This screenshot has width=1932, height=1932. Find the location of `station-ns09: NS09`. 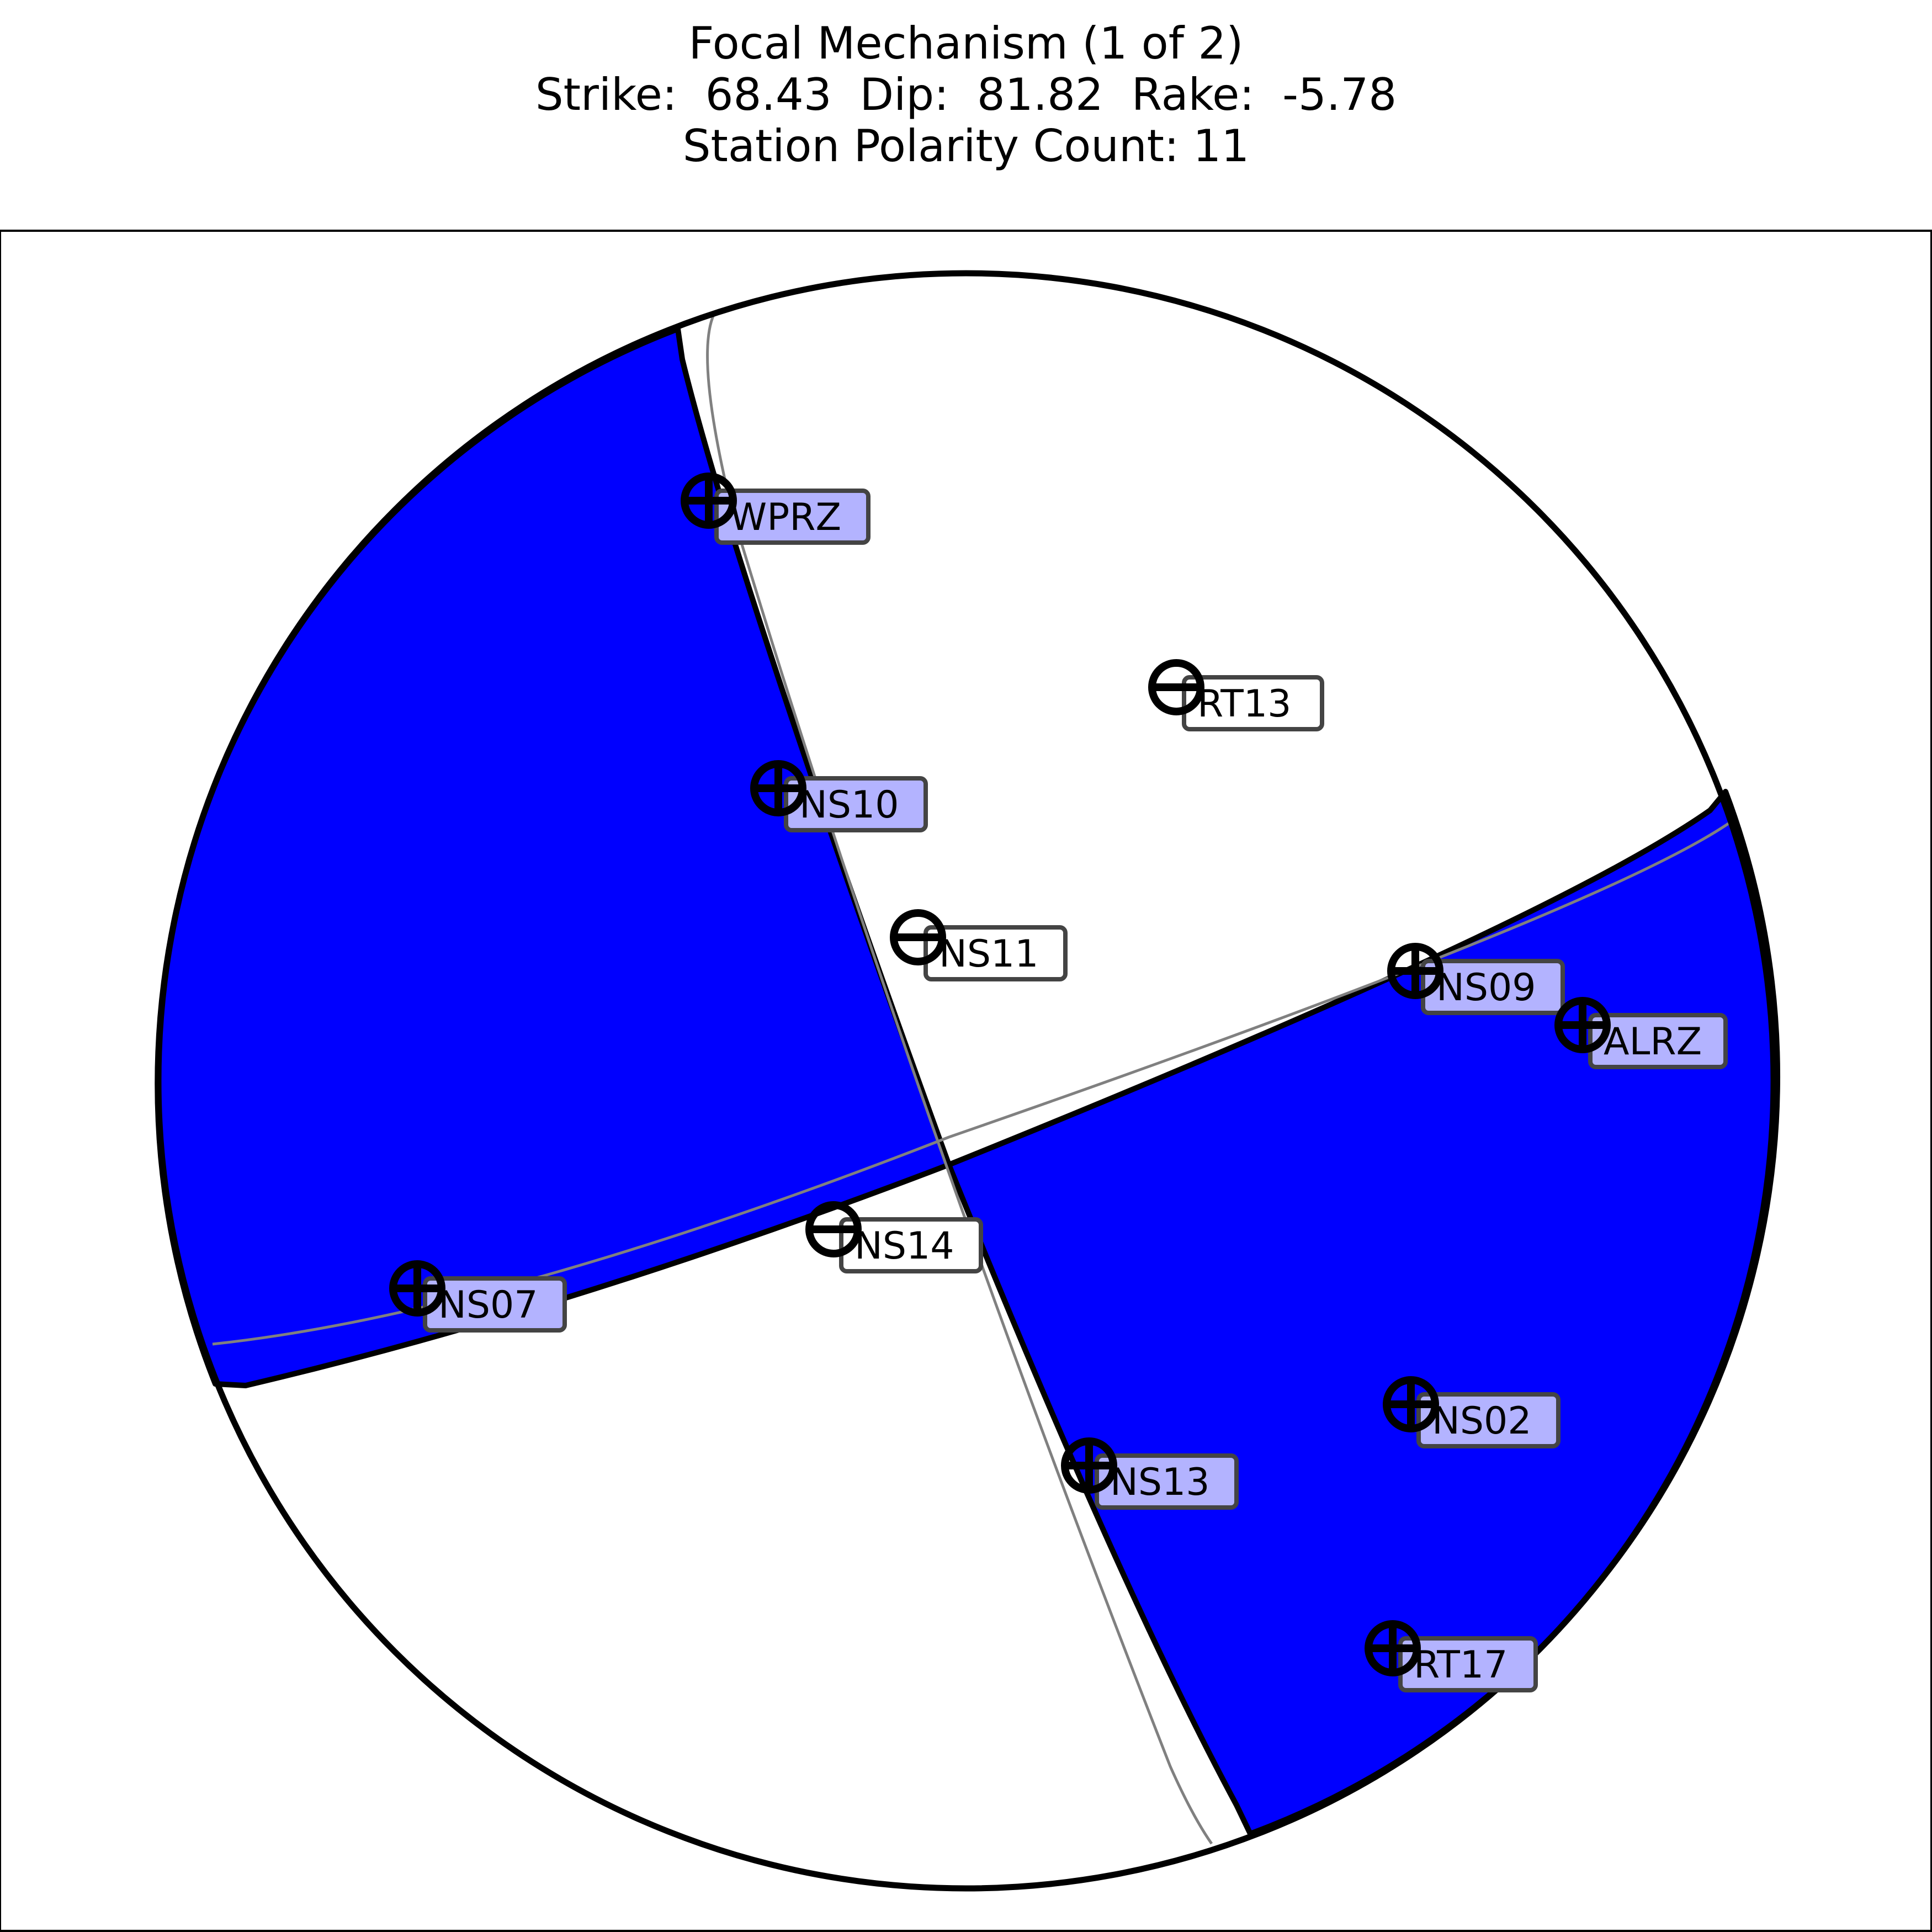

station-ns09: NS09 is located at coordinates (1476, 979).